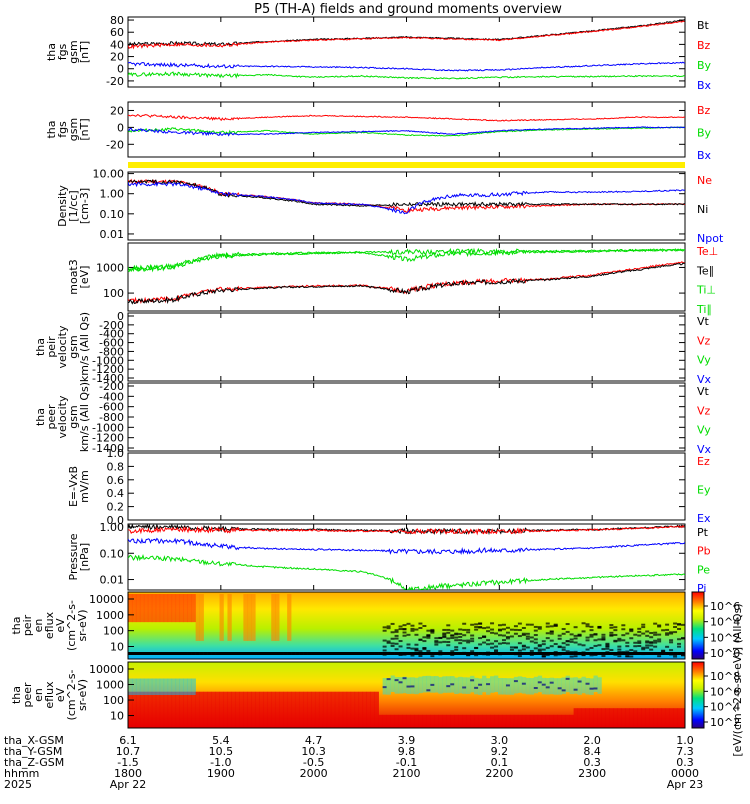 Image resolution: width=750 pixels, height=804 pixels. What do you see at coordinates (698, 695) in the screenshot?
I see `colorbar-scale` at bounding box center [698, 695].